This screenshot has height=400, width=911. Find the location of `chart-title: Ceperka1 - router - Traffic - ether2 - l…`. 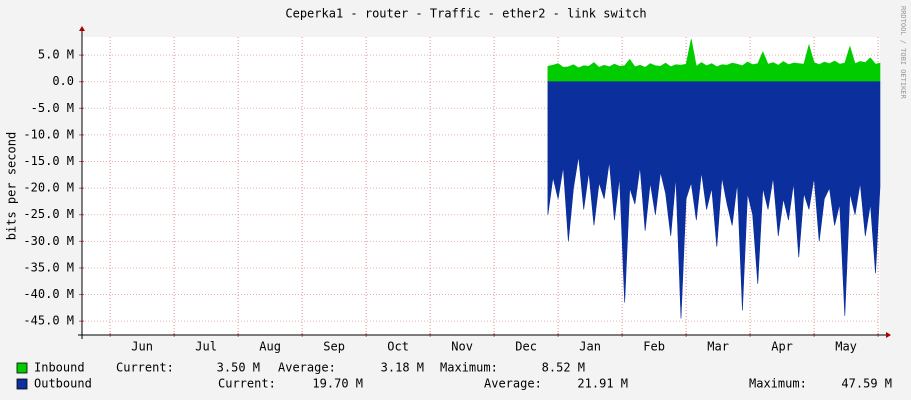

chart-title: Ceperka1 - router - Traffic - ether2 - l… is located at coordinates (465, 14).